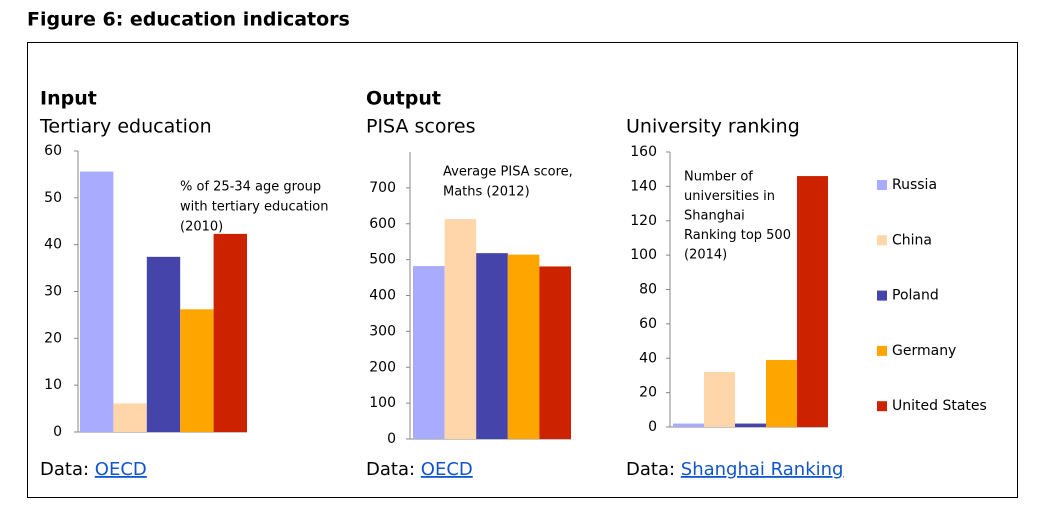 This screenshot has height=509, width=1047. I want to click on section-header: Output, so click(403, 99).